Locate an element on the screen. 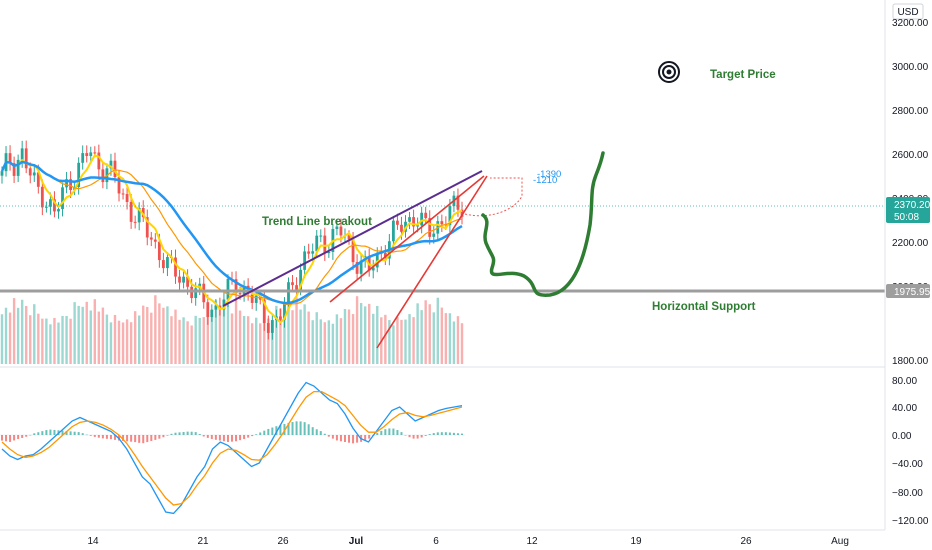 The width and height of the screenshot is (932, 550). annotation-horizontal-support: Horizontal Support is located at coordinates (704, 307).